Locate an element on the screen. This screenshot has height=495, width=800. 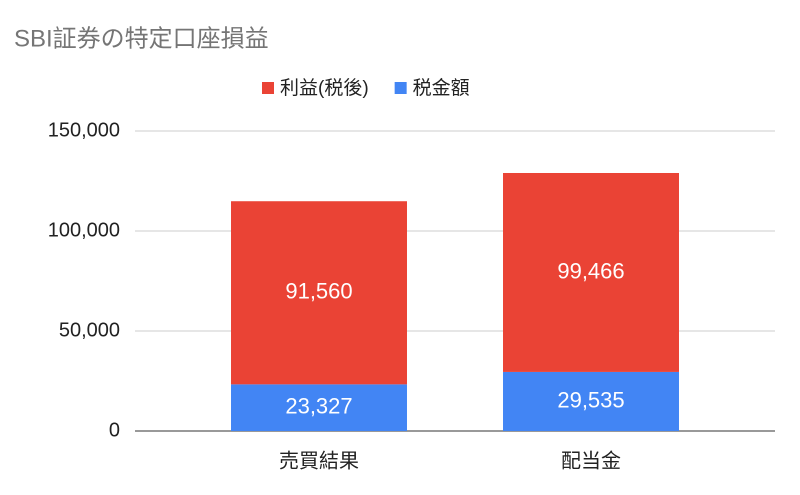
legend-label: 税金額 is located at coordinates (441, 88).